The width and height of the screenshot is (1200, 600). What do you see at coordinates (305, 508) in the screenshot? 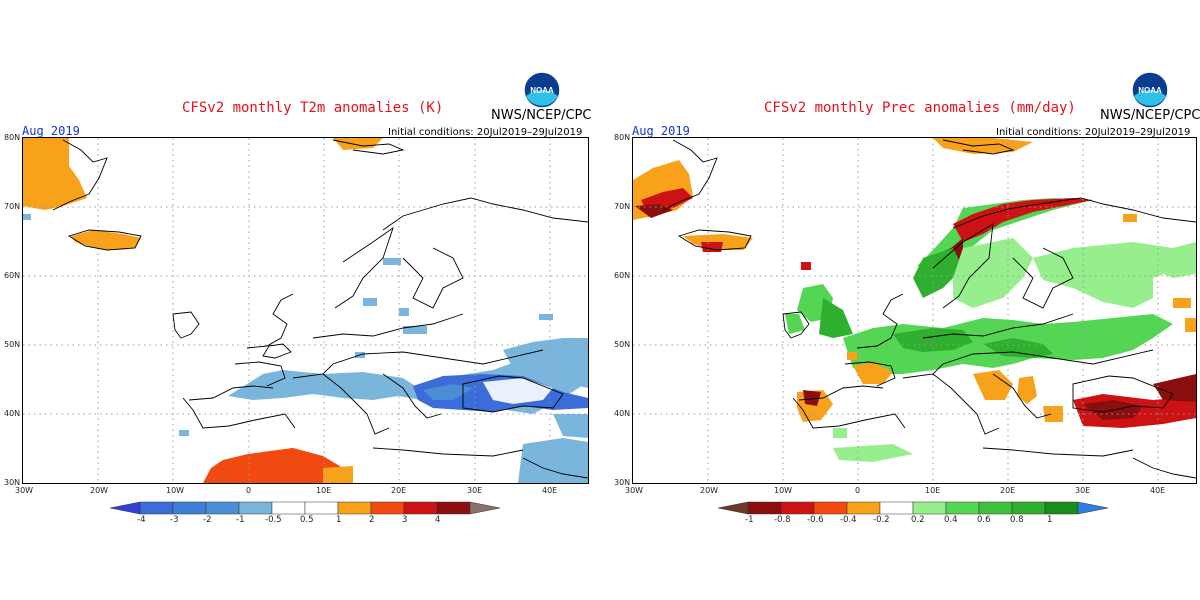
I see `t2m-colorbar` at bounding box center [305, 508].